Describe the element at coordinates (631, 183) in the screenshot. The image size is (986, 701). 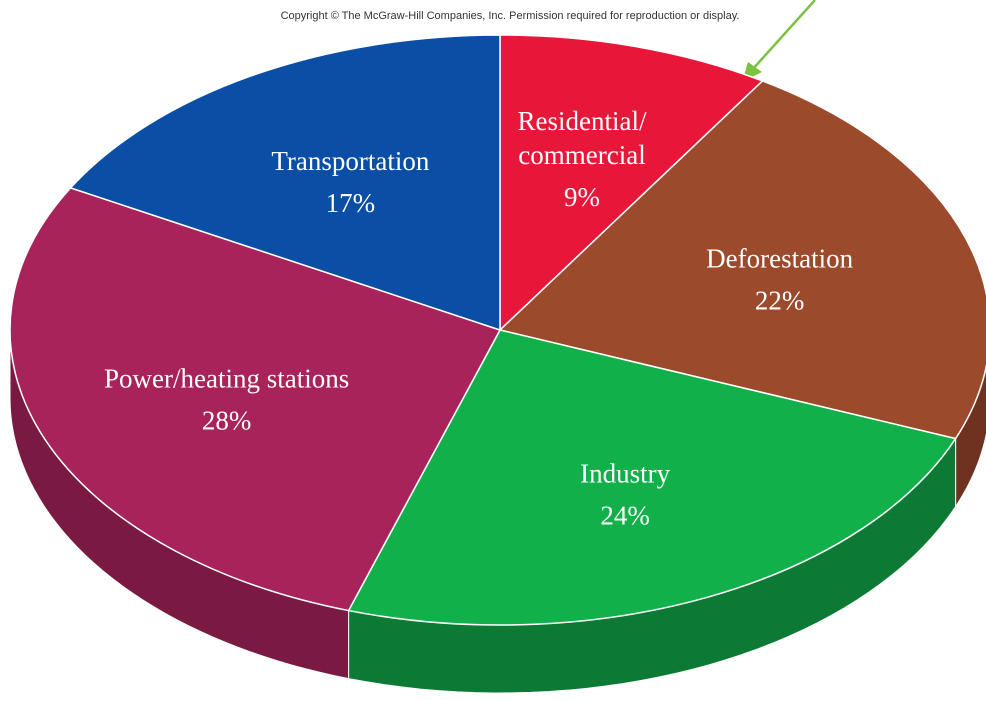
I see `slice` at that location.